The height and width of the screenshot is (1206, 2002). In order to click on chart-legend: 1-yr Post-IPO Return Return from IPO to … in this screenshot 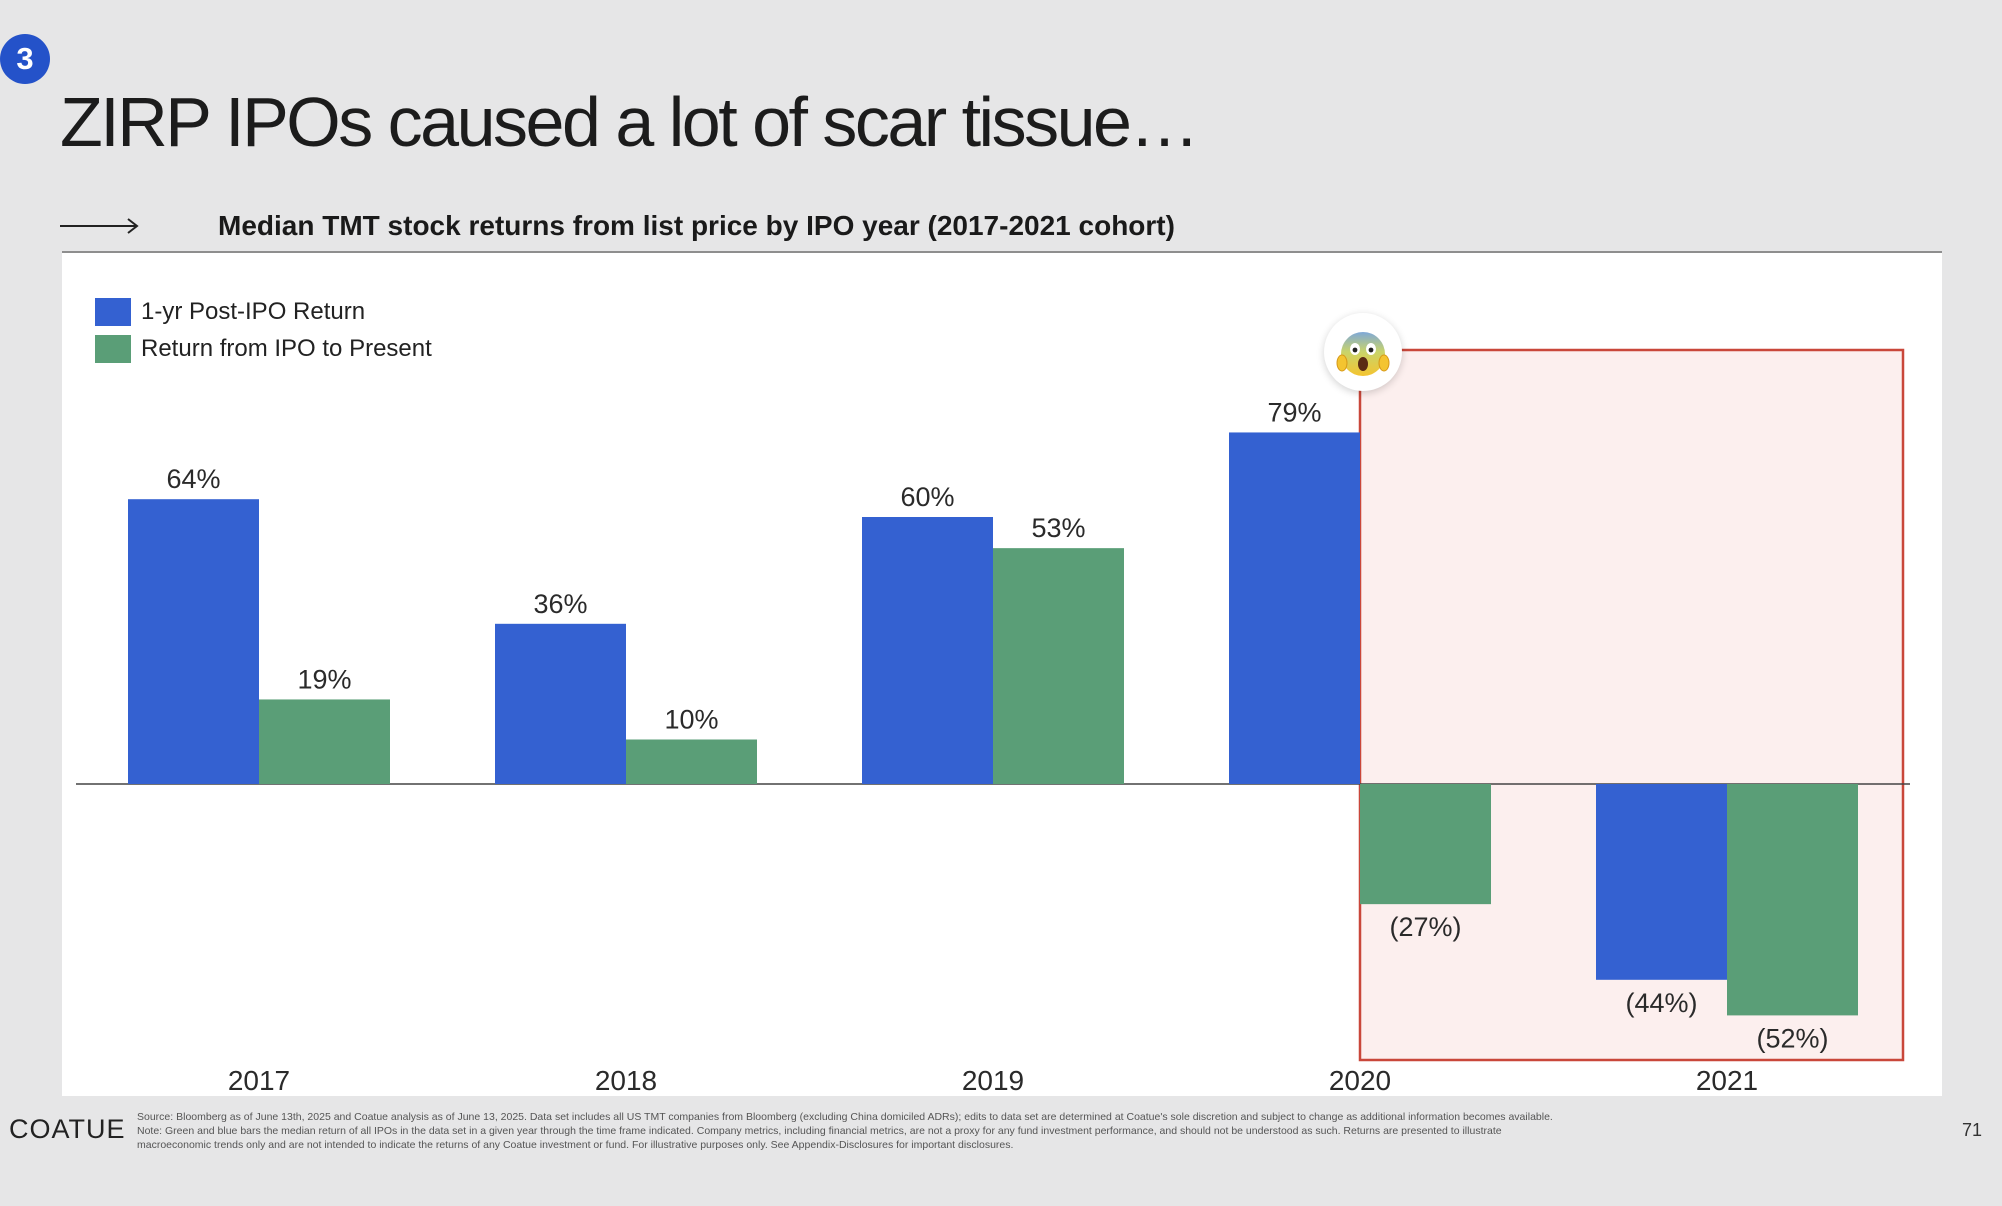, I will do `click(263, 330)`.